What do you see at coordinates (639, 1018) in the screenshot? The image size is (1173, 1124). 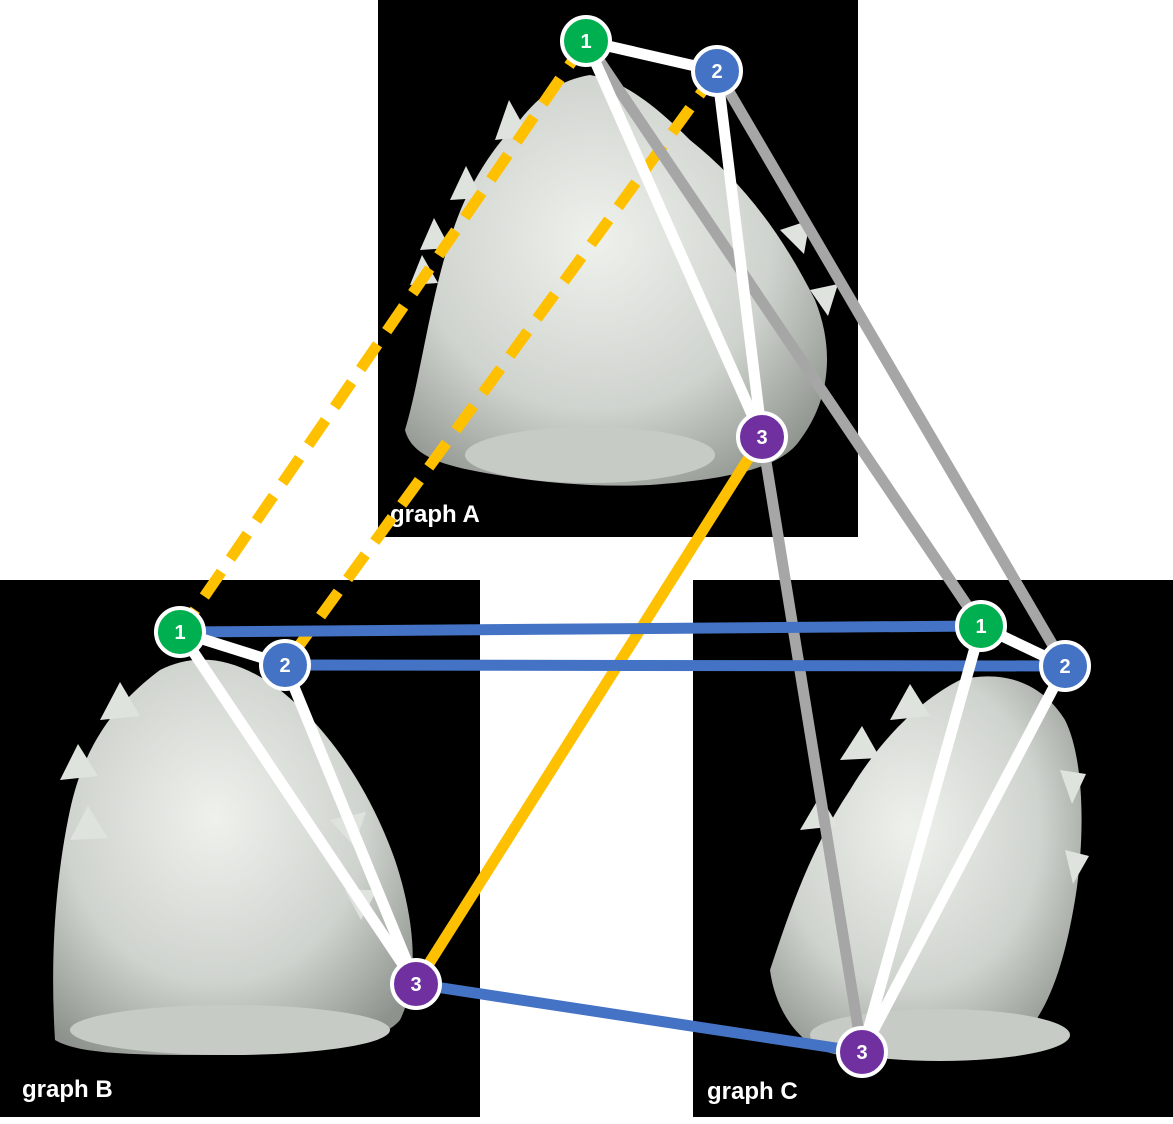 I see `cross-edge-b3-c3` at bounding box center [639, 1018].